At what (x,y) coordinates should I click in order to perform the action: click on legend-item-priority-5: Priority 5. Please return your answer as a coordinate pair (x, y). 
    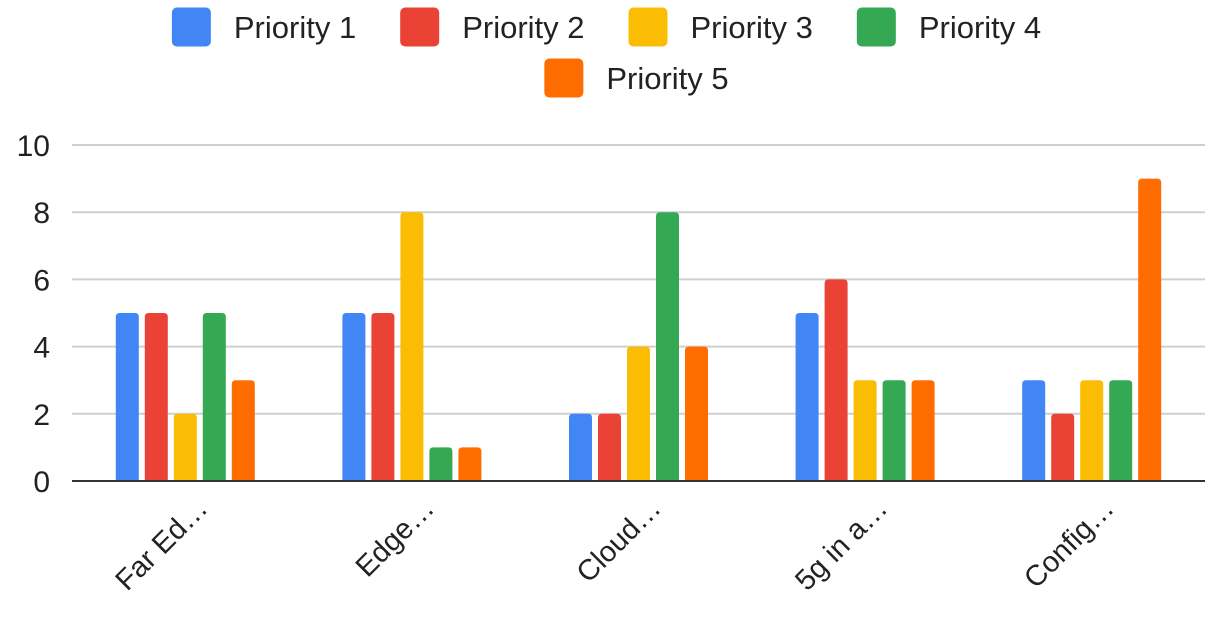
    Looking at the image, I should click on (636, 78).